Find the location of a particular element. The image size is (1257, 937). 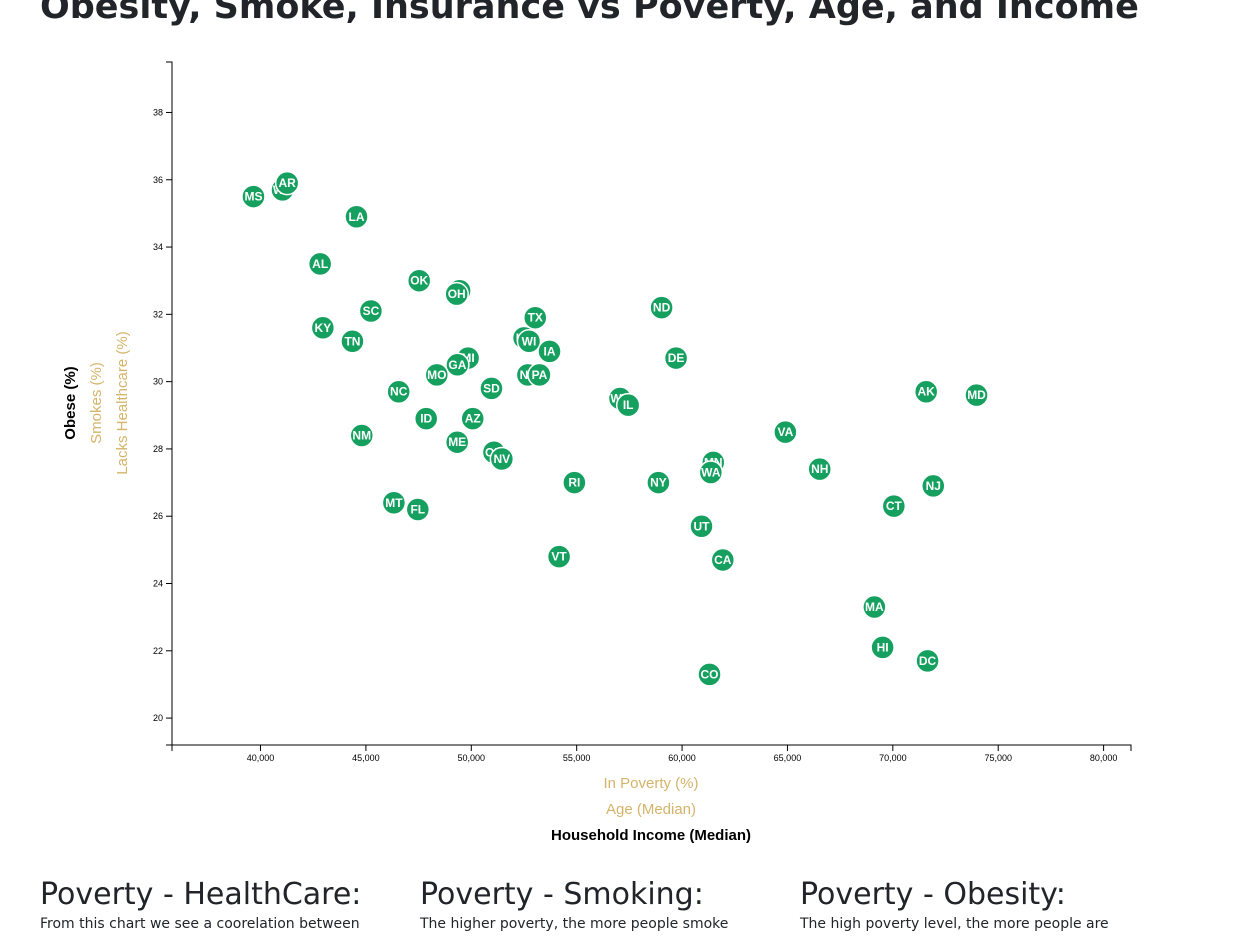

y-axis-label: Smokes (%) is located at coordinates (96, 403).